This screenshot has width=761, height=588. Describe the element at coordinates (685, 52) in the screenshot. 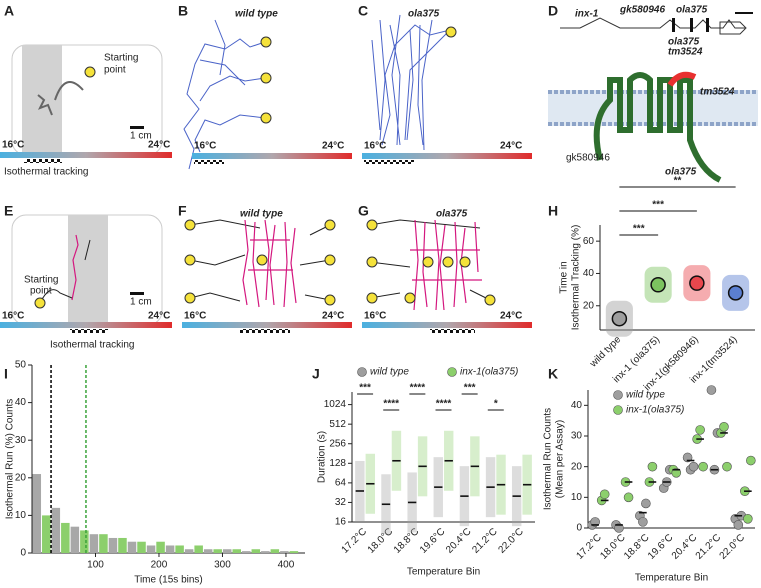

I see `allele: tm3524` at that location.